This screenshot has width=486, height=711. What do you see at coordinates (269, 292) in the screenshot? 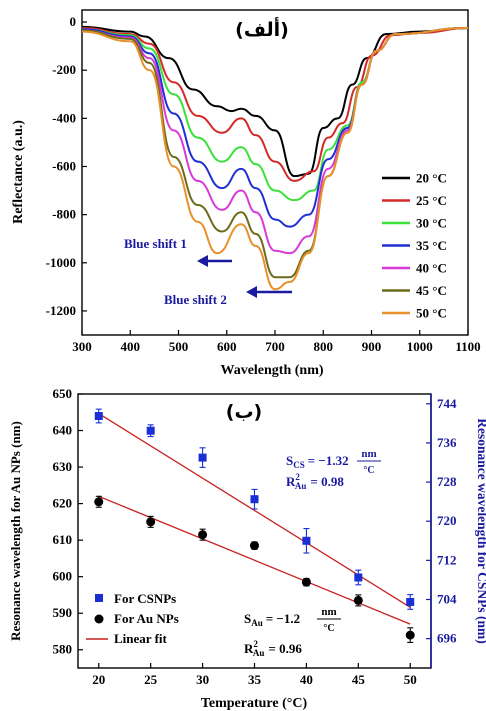
I see `blue-shift-2-arrow` at bounding box center [269, 292].